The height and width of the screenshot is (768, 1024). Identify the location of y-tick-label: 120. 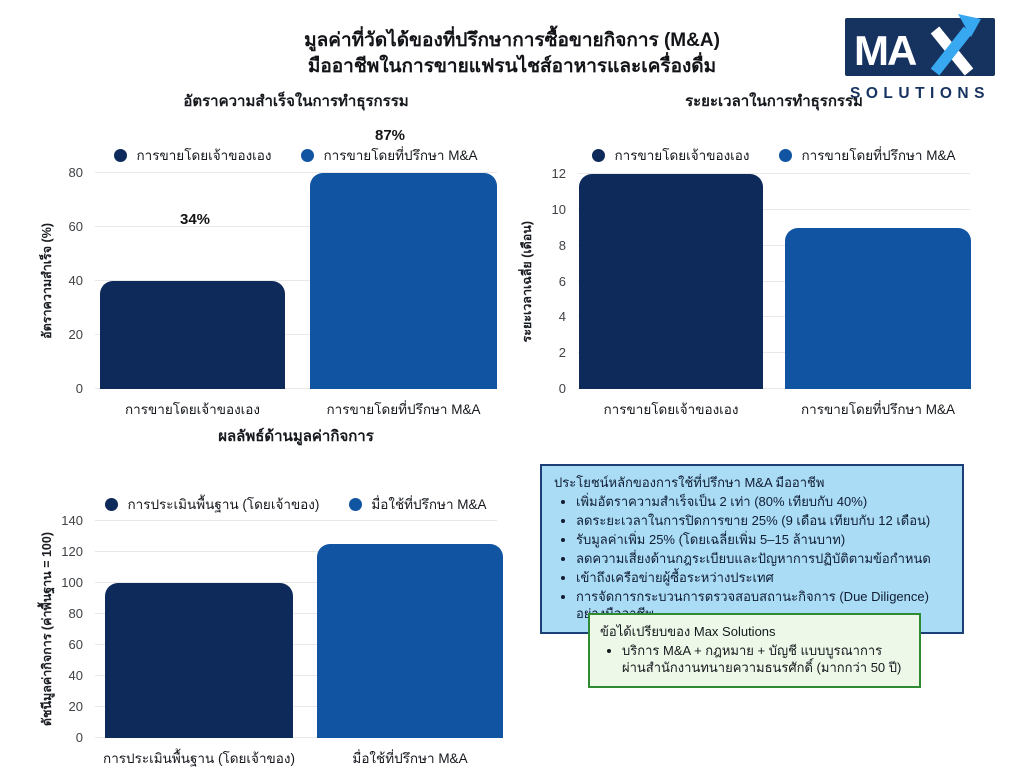
(72, 551).